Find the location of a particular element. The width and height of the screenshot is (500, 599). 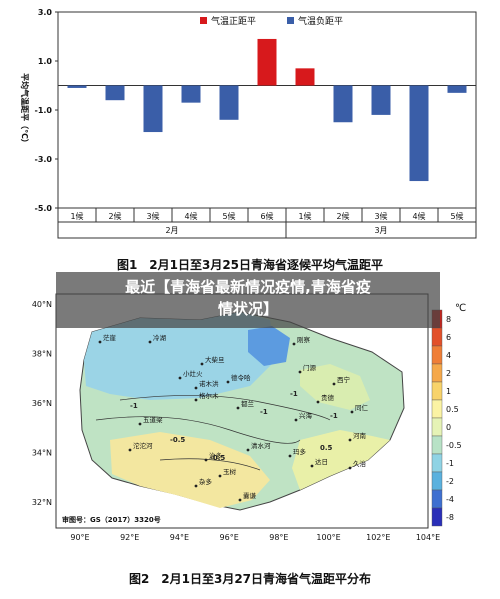

colorbar-label: 4 is located at coordinates (448, 355).